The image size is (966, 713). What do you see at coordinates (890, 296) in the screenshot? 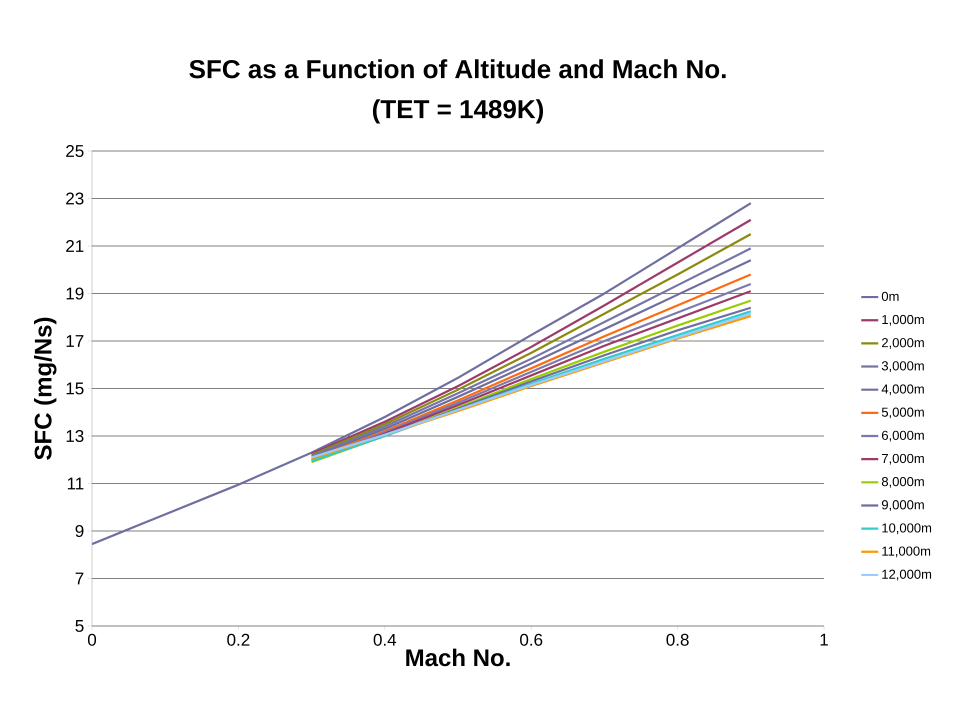
I see `legend-label: 0m` at bounding box center [890, 296].